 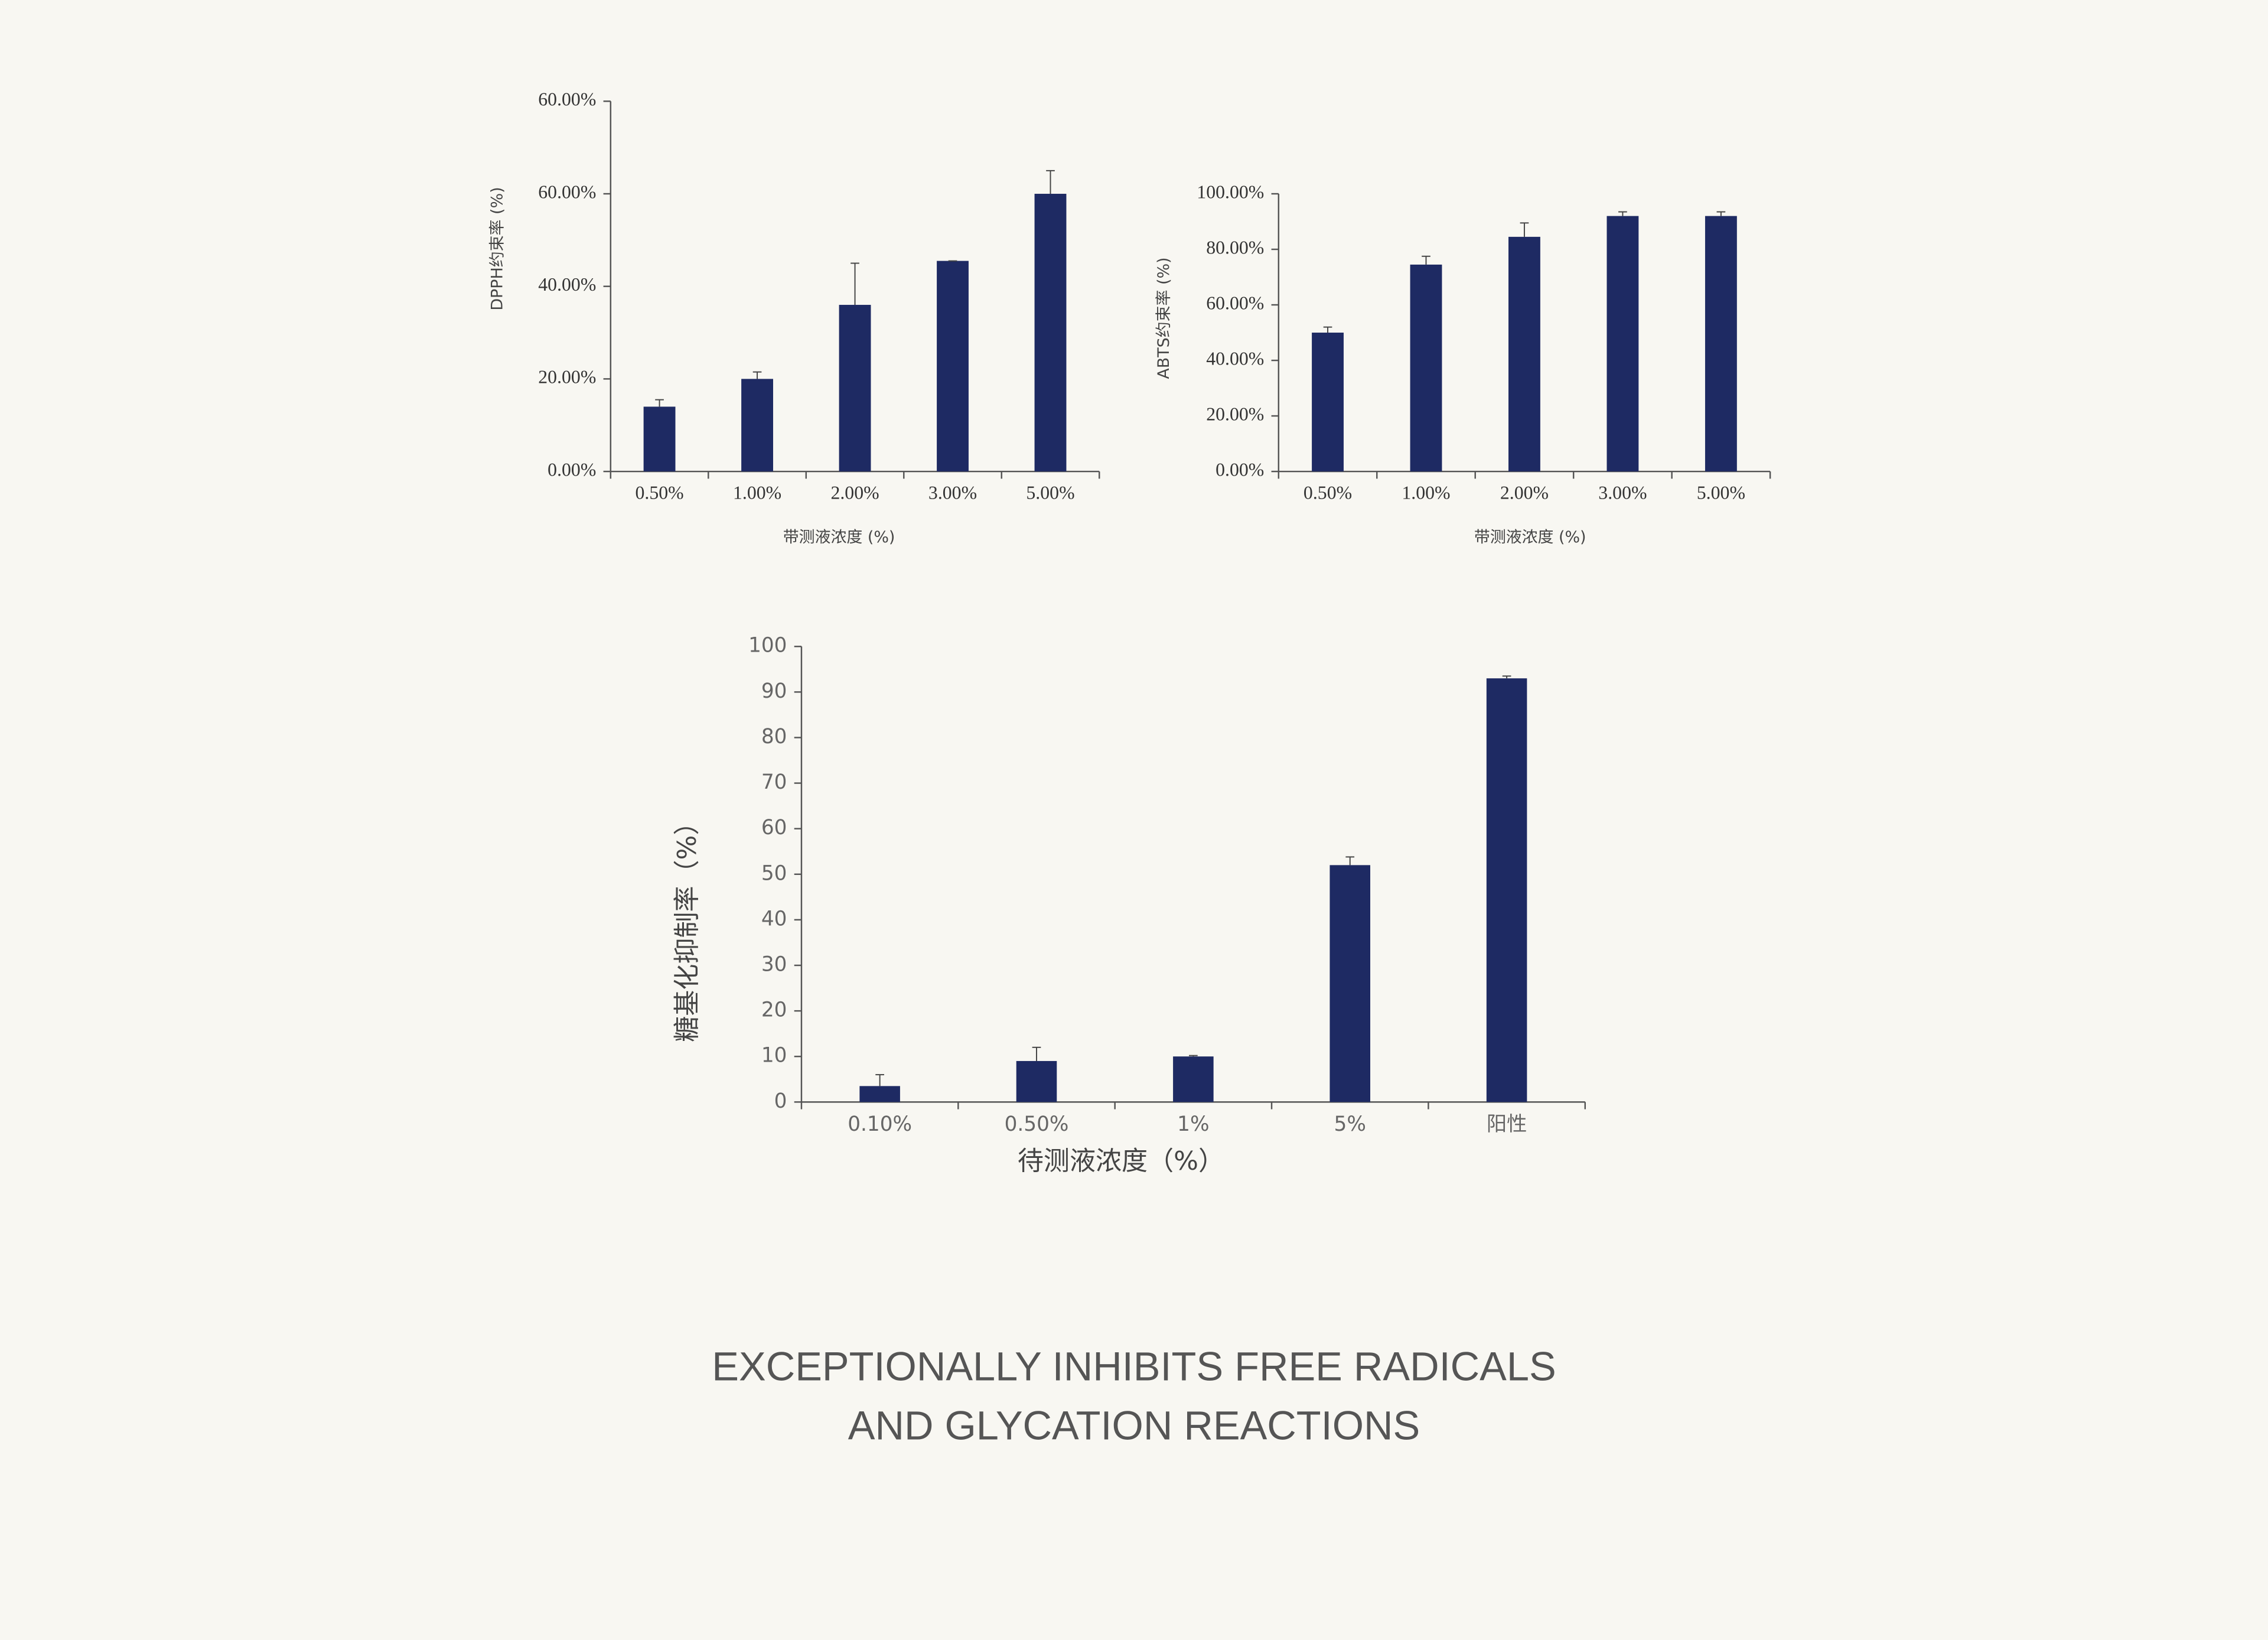 I want to click on y-tick-label: 90, so click(x=774, y=691).